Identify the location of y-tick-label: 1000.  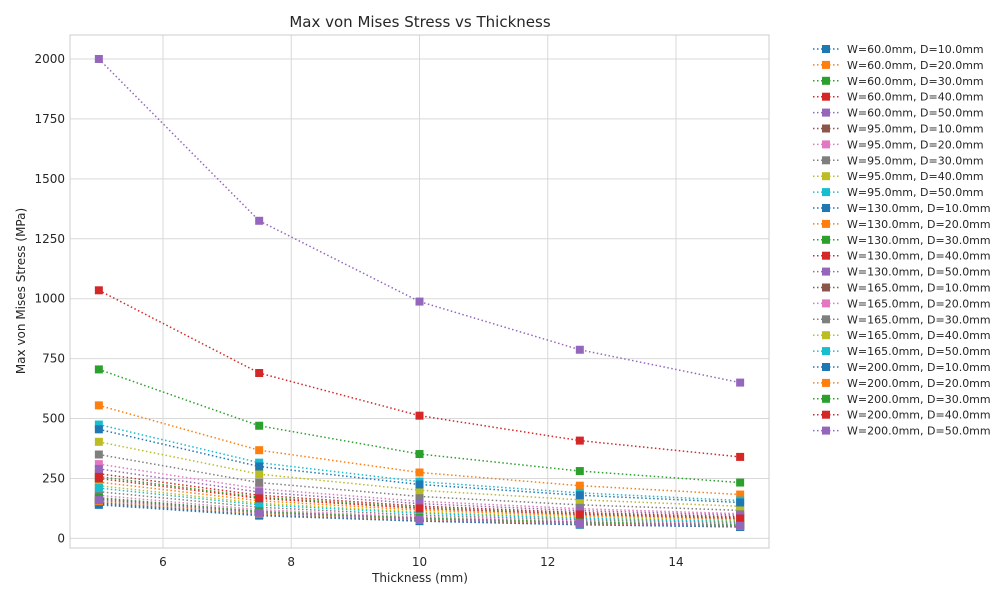
(49, 299).